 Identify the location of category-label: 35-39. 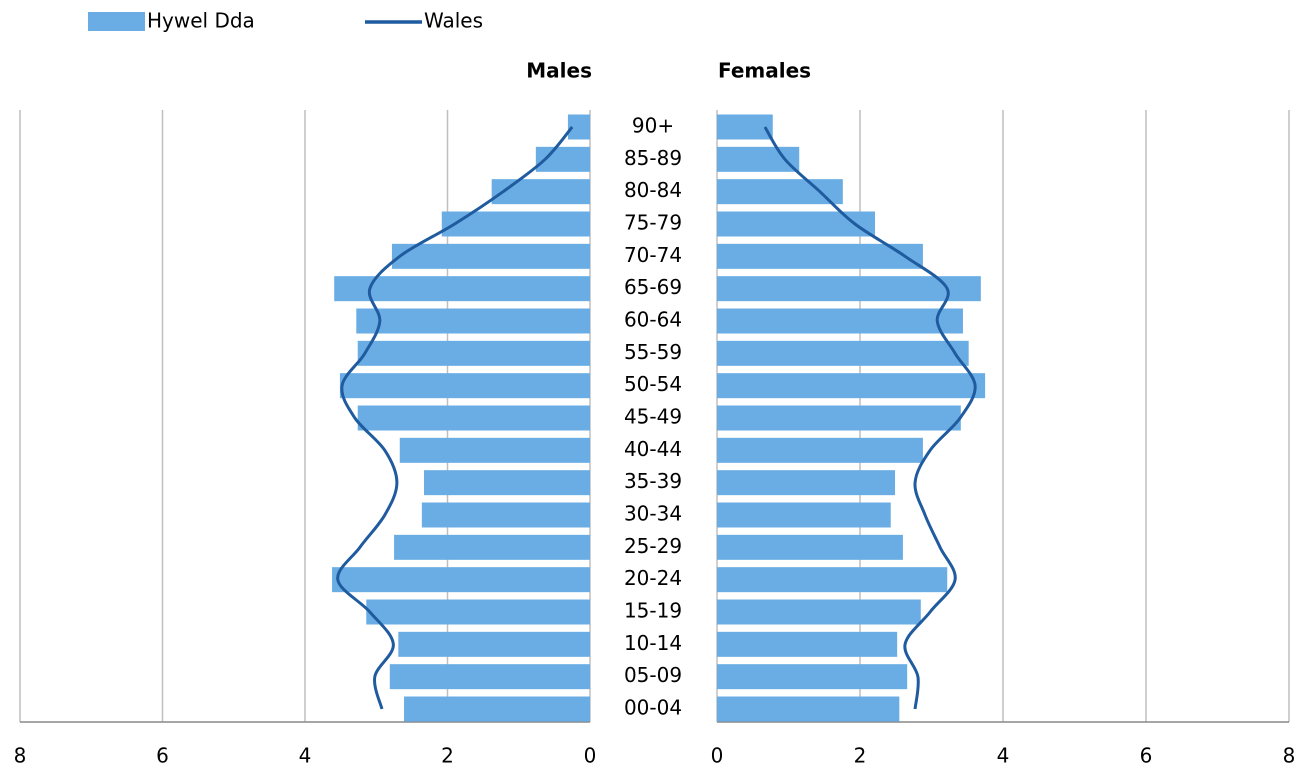
(653, 481).